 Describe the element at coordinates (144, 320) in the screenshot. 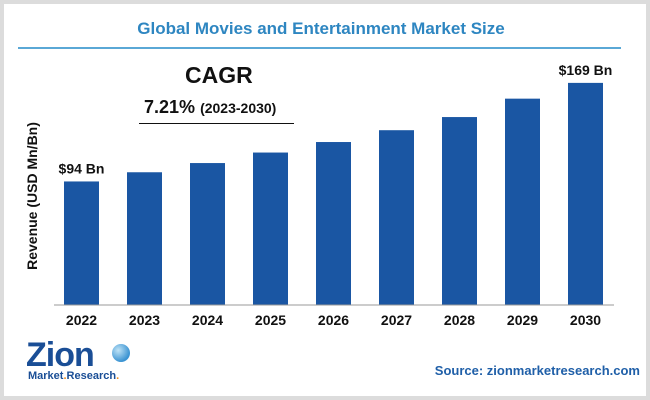

I see `x-tick-2023: 2023` at that location.